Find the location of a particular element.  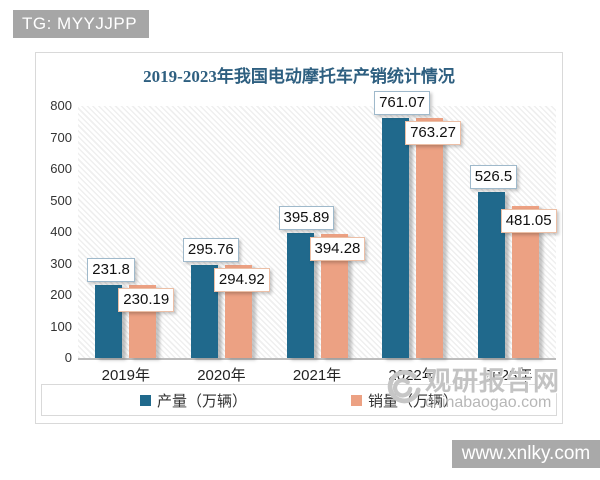

y-axis-tick-label: 700 is located at coordinates (61, 137).